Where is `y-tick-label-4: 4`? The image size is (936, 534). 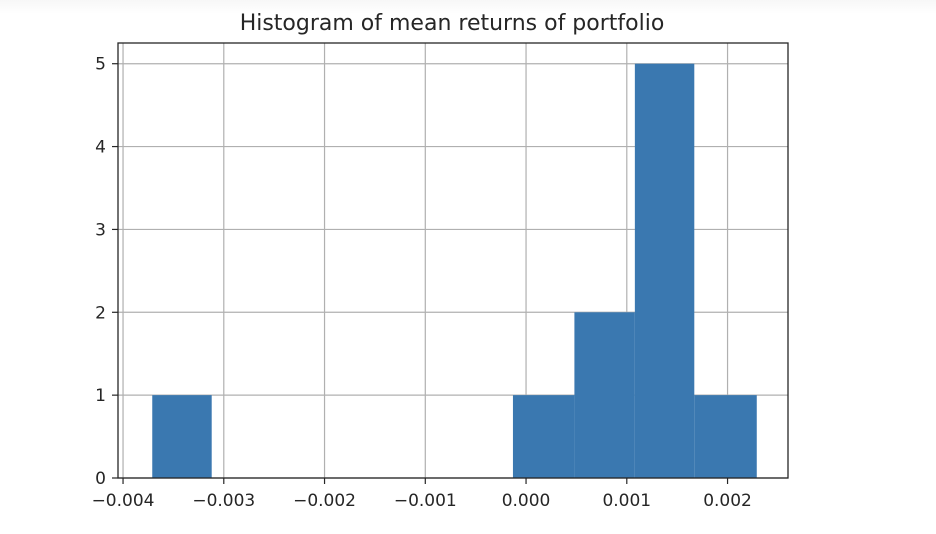 y-tick-label-4: 4 is located at coordinates (100, 148).